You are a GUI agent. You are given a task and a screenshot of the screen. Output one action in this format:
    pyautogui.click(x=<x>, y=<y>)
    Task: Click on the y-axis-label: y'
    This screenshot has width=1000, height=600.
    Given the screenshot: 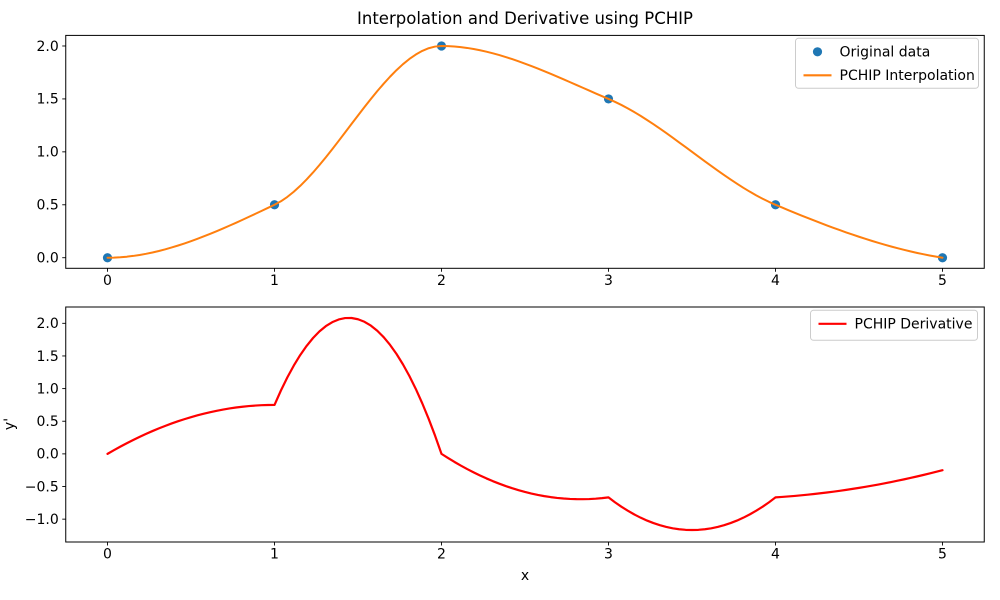 What is the action you would take?
    pyautogui.click(x=10, y=424)
    